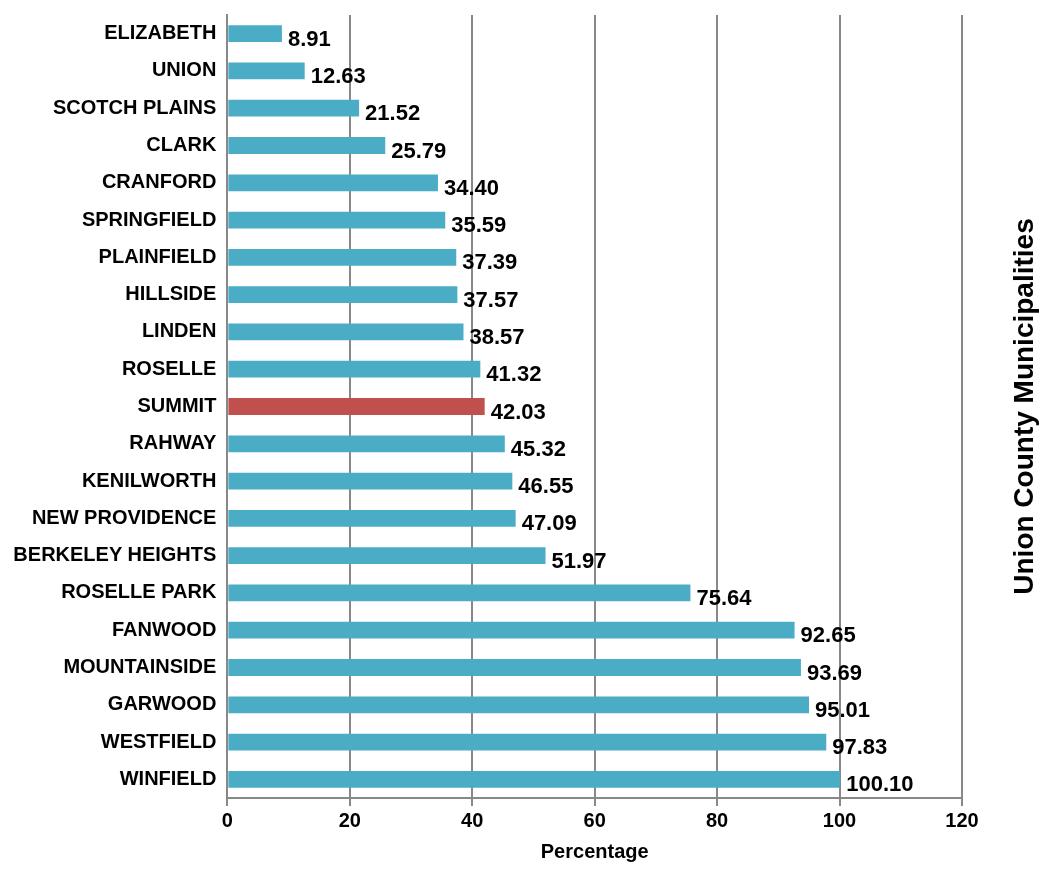  I want to click on y-tick-label: FANWOOD, so click(164, 628).